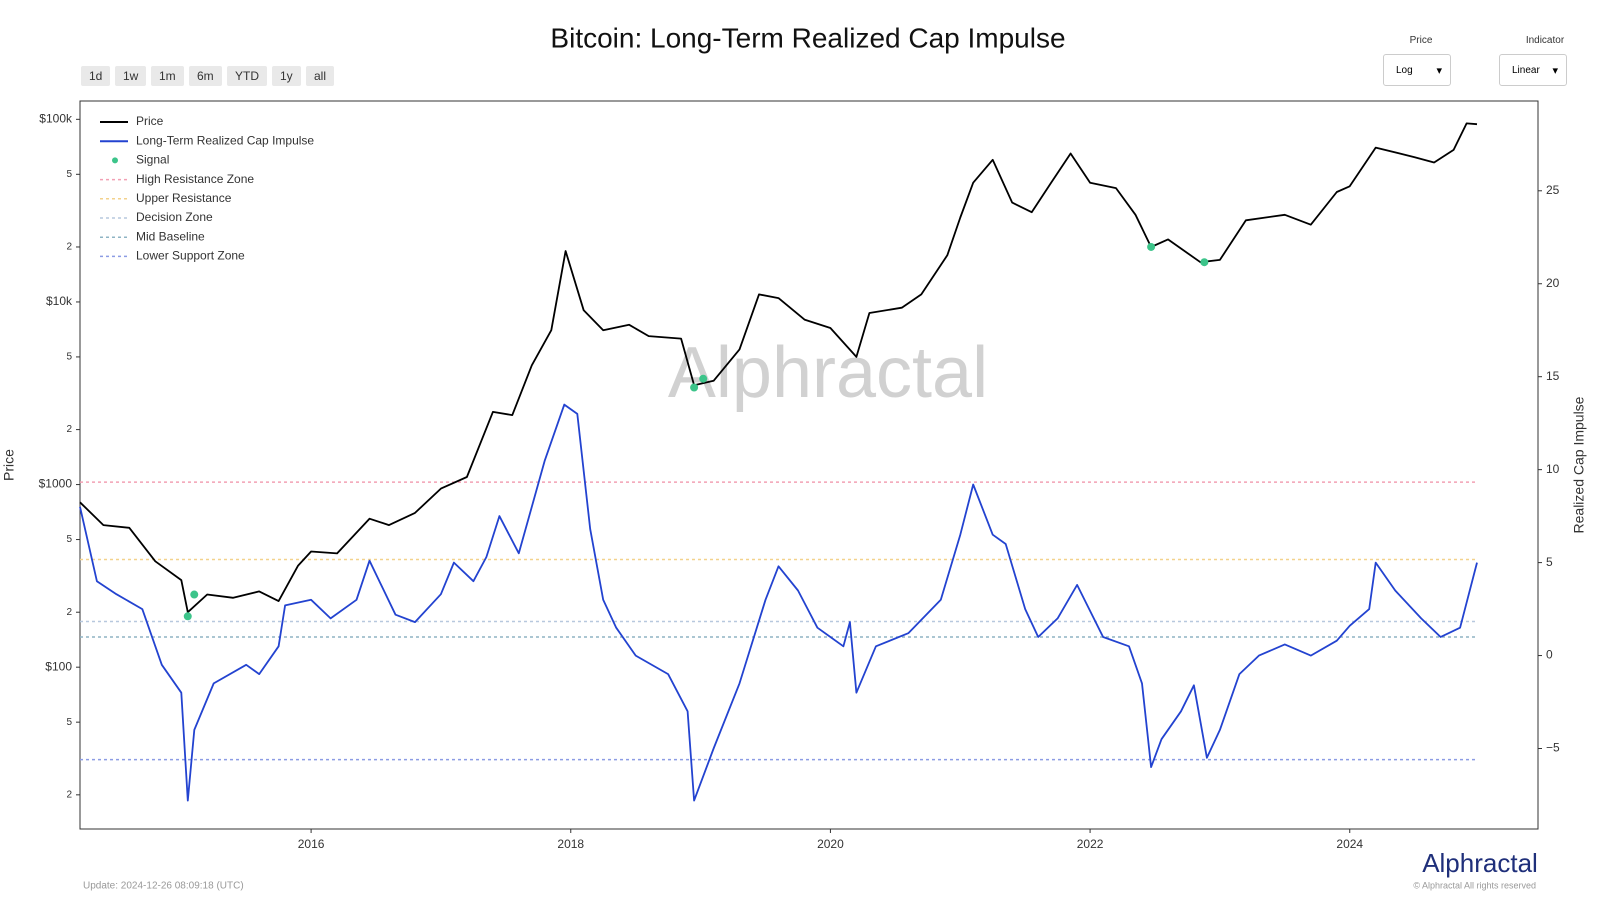 The width and height of the screenshot is (1600, 900). I want to click on legend-label: Lower Support Zone, so click(190, 256).